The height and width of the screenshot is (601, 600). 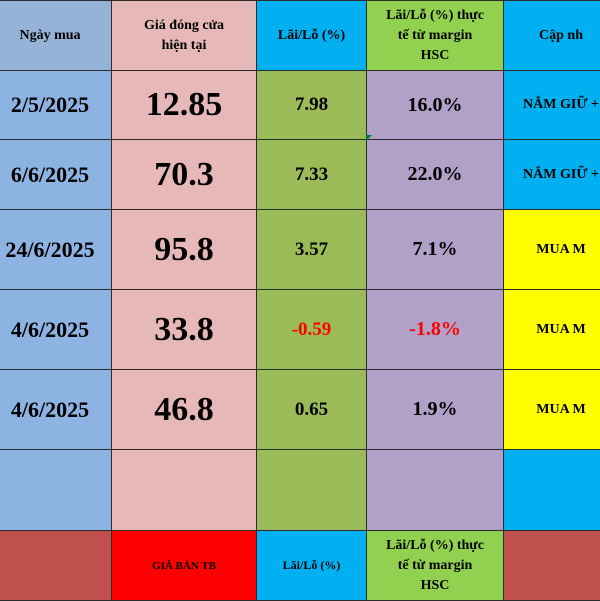 I want to click on cell-pl: 7.33, so click(x=312, y=175).